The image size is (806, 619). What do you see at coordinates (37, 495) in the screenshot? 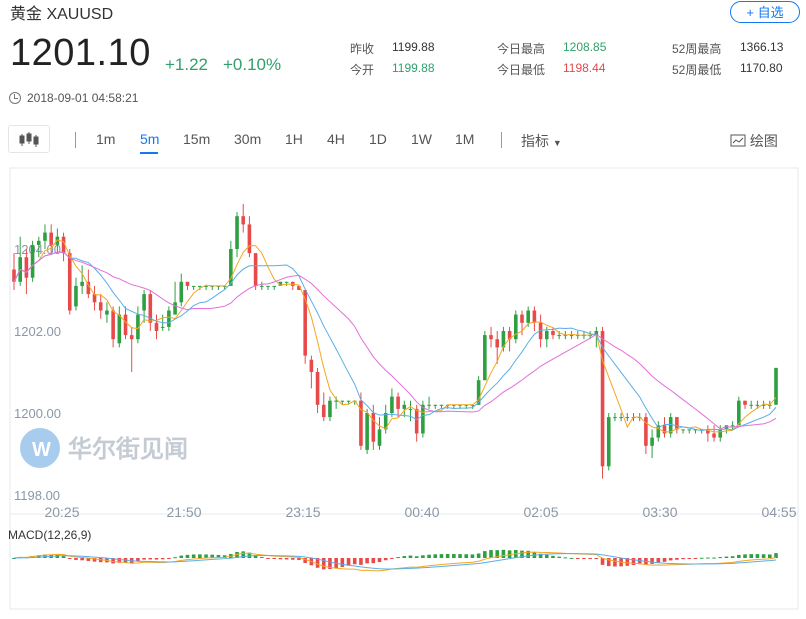
I see `y-tick-label: 1198.00` at bounding box center [37, 495].